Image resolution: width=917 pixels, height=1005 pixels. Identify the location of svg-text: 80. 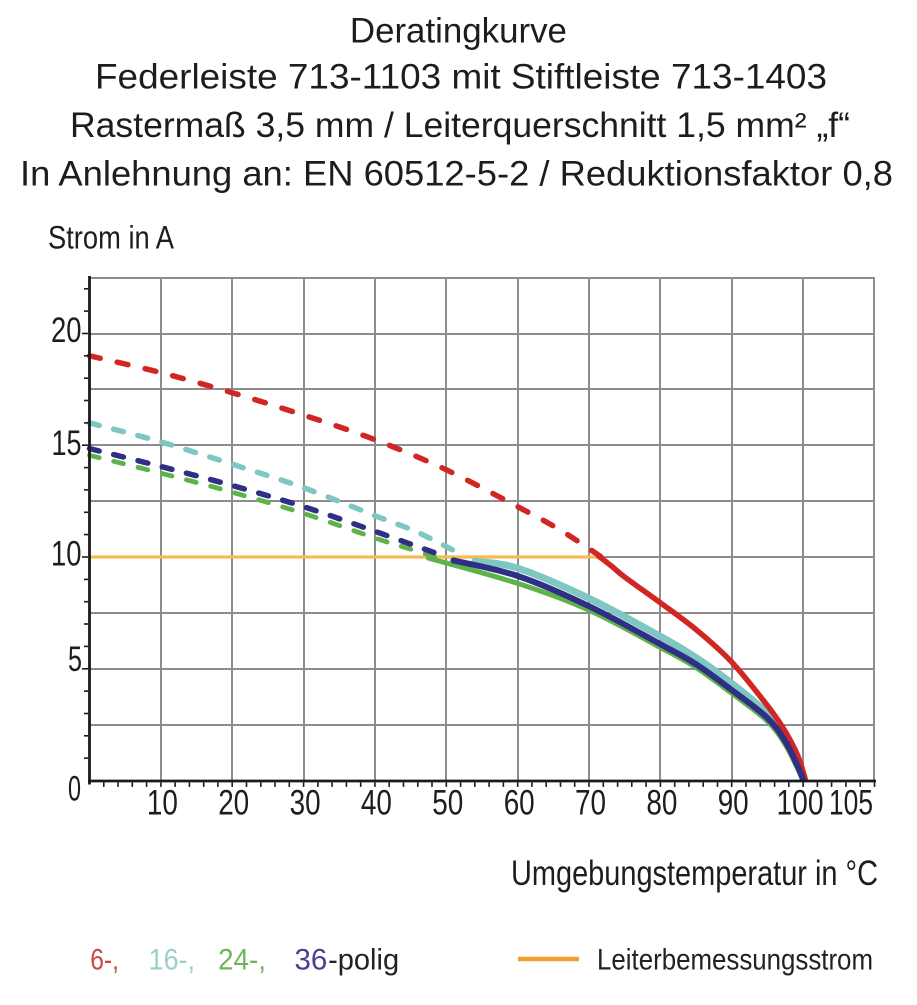
(661, 803).